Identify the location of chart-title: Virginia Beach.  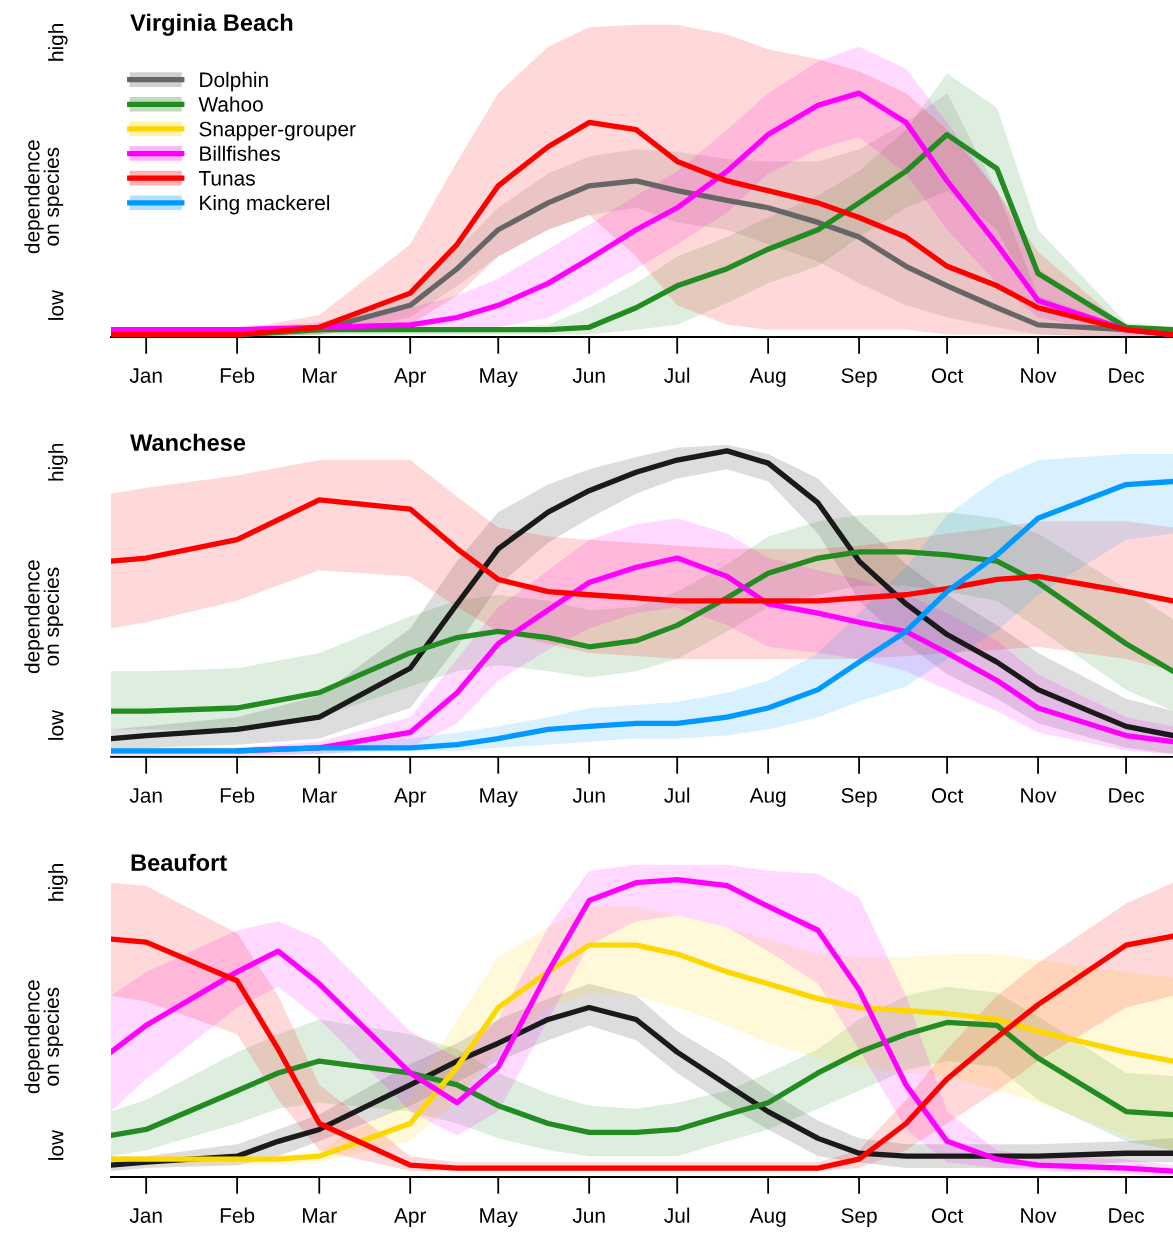
(211, 24).